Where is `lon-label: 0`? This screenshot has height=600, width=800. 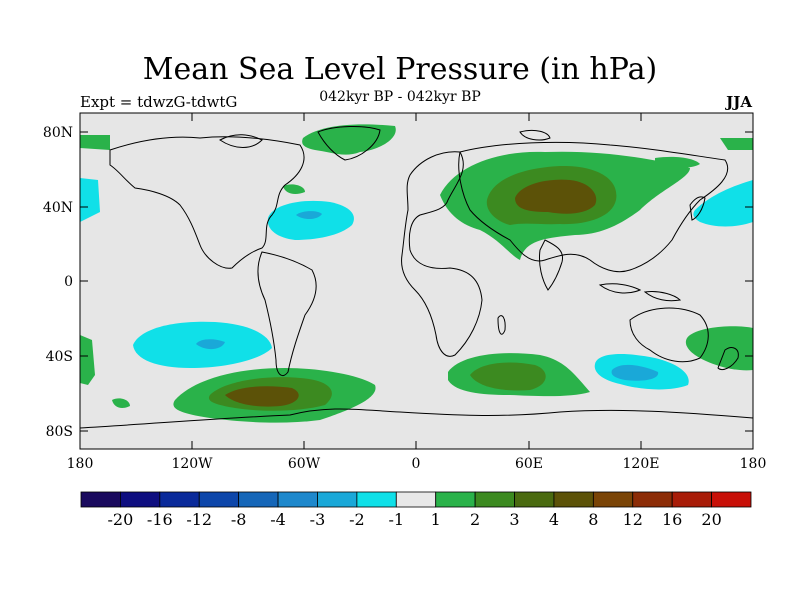
lon-label: 0 is located at coordinates (416, 464).